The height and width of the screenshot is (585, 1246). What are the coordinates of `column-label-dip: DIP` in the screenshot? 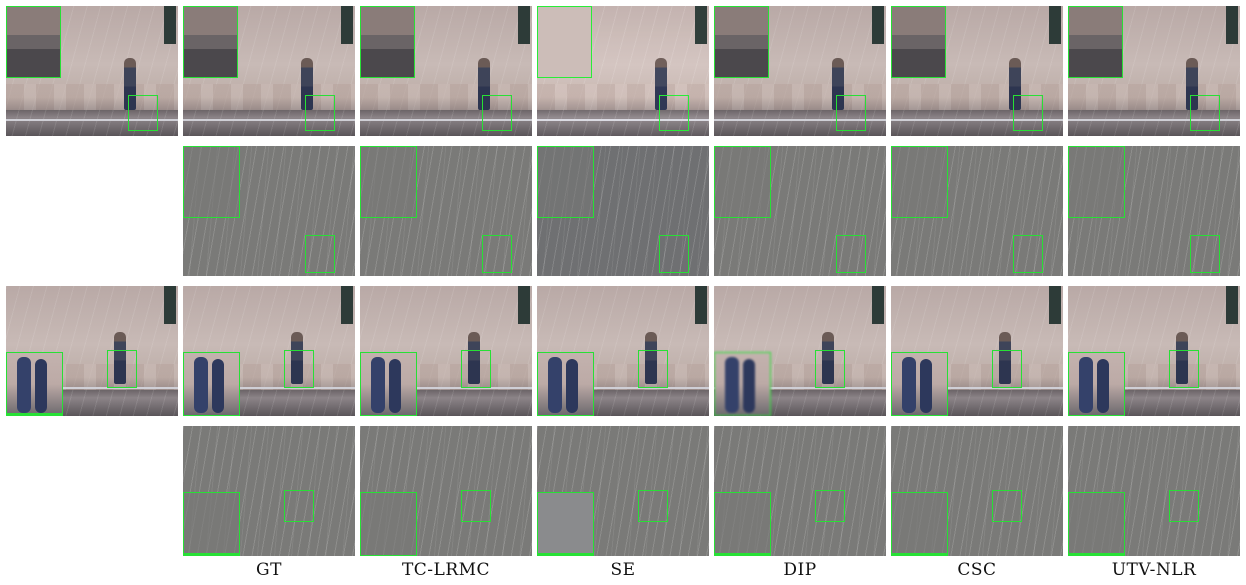 It's located at (800, 570).